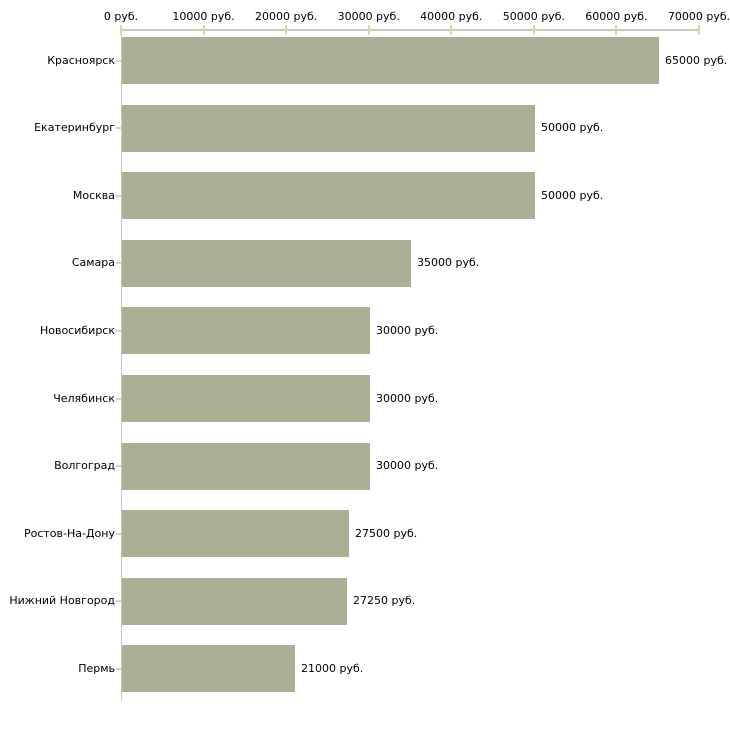 The height and width of the screenshot is (730, 730). I want to click on x-axis-line, so click(410, 30).